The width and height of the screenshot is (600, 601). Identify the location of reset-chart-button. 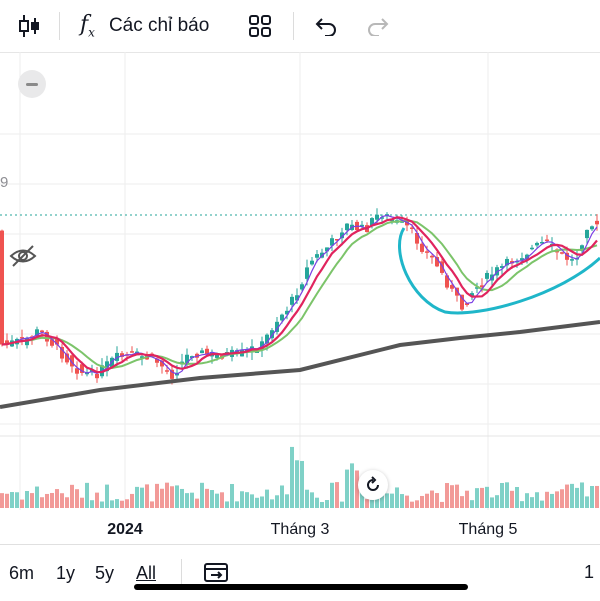
(373, 485).